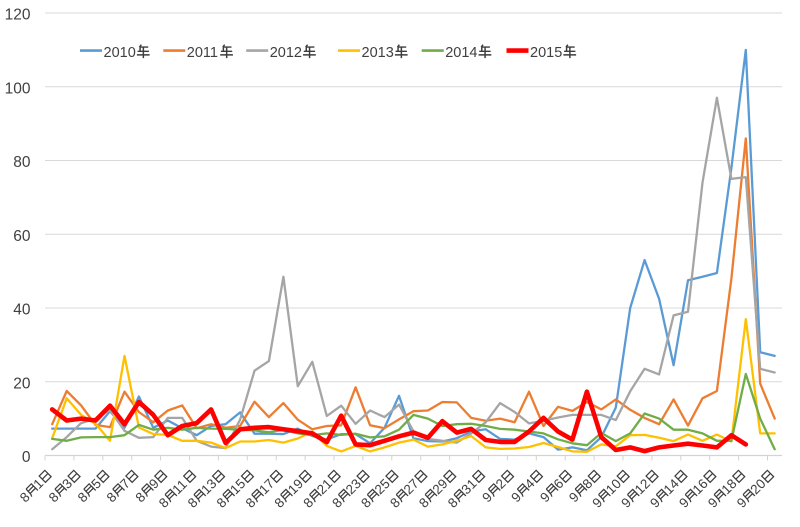  I want to click on svg-text: 60, so click(22, 236).